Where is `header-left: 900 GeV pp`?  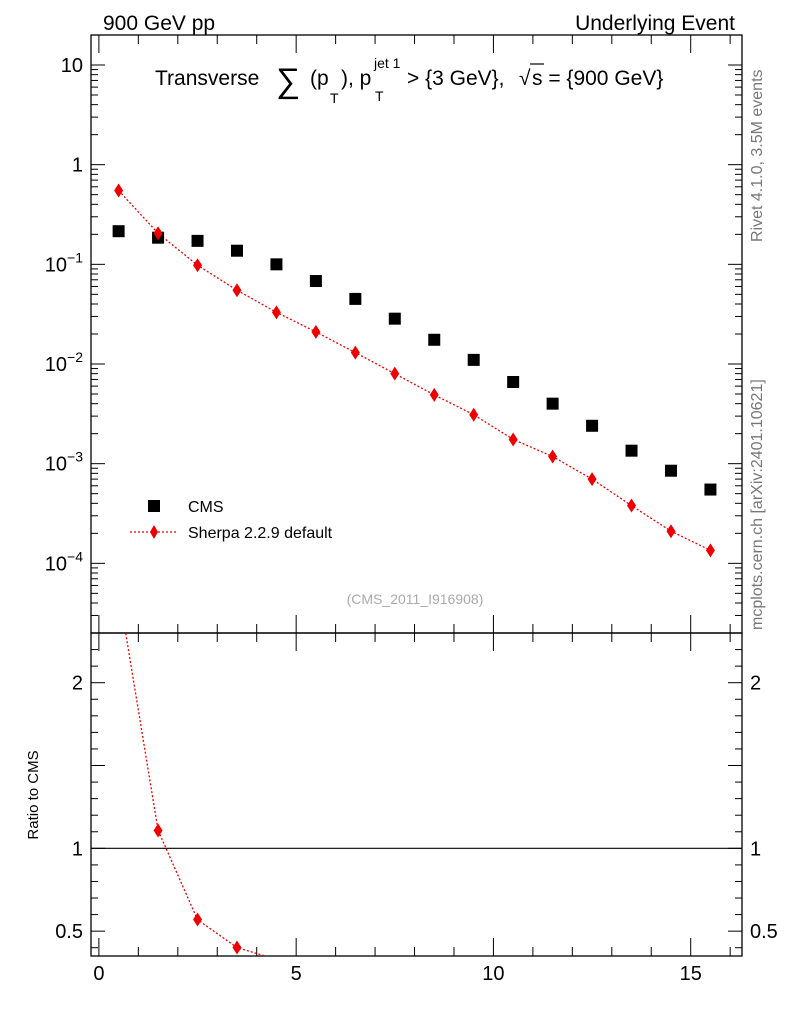 header-left: 900 GeV pp is located at coordinates (159, 23).